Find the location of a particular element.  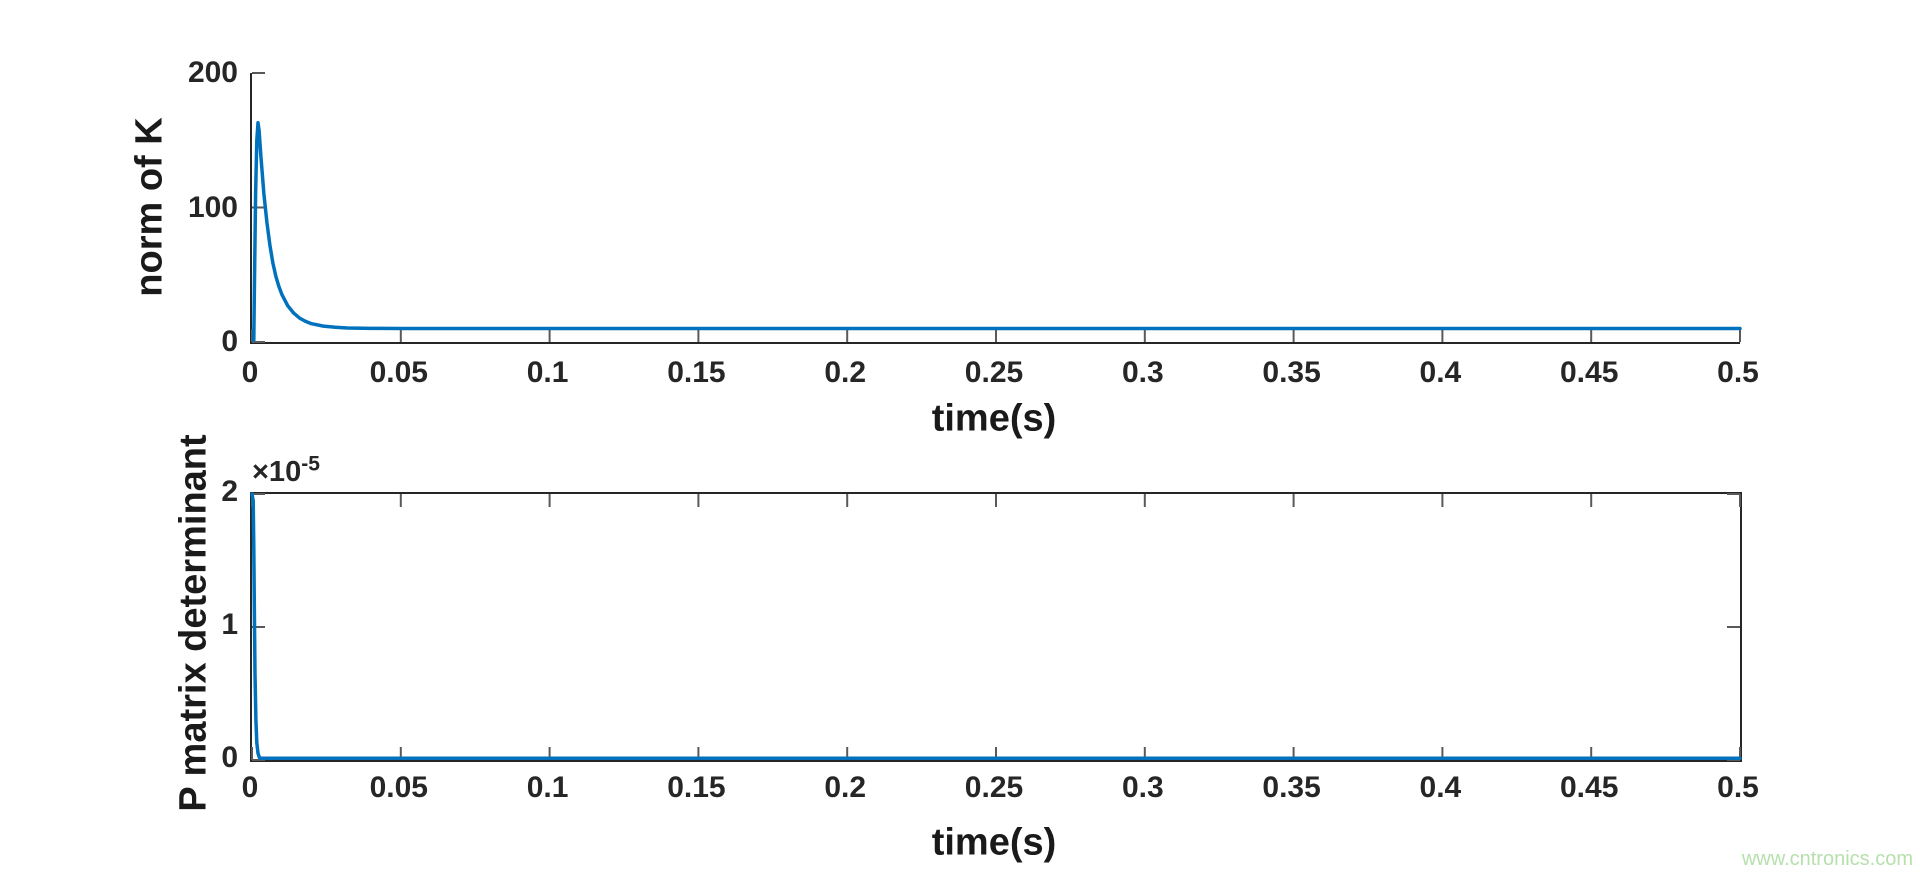

watermark: www.cntronics.com is located at coordinates (1827, 859).